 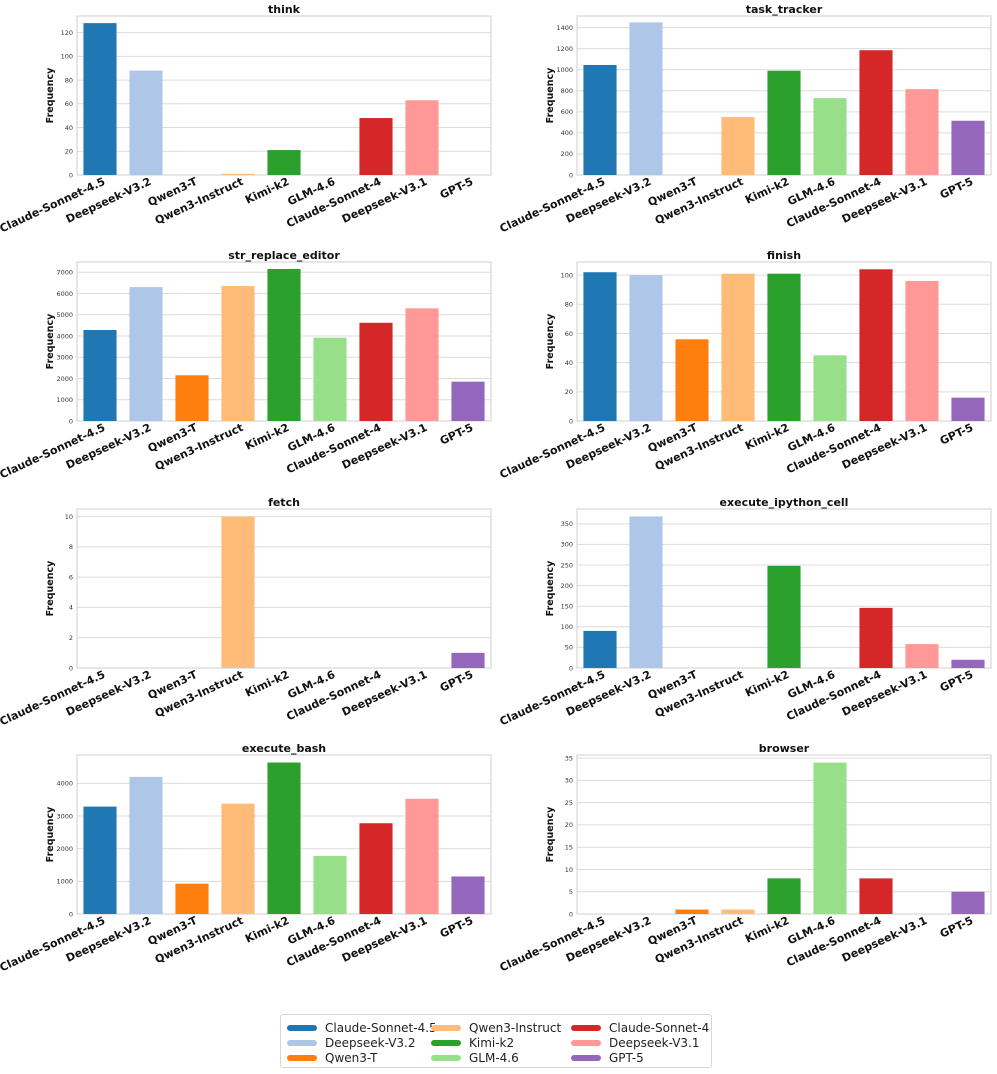 What do you see at coordinates (351, 1058) in the screenshot?
I see `legend-label: Qwen3-T` at bounding box center [351, 1058].